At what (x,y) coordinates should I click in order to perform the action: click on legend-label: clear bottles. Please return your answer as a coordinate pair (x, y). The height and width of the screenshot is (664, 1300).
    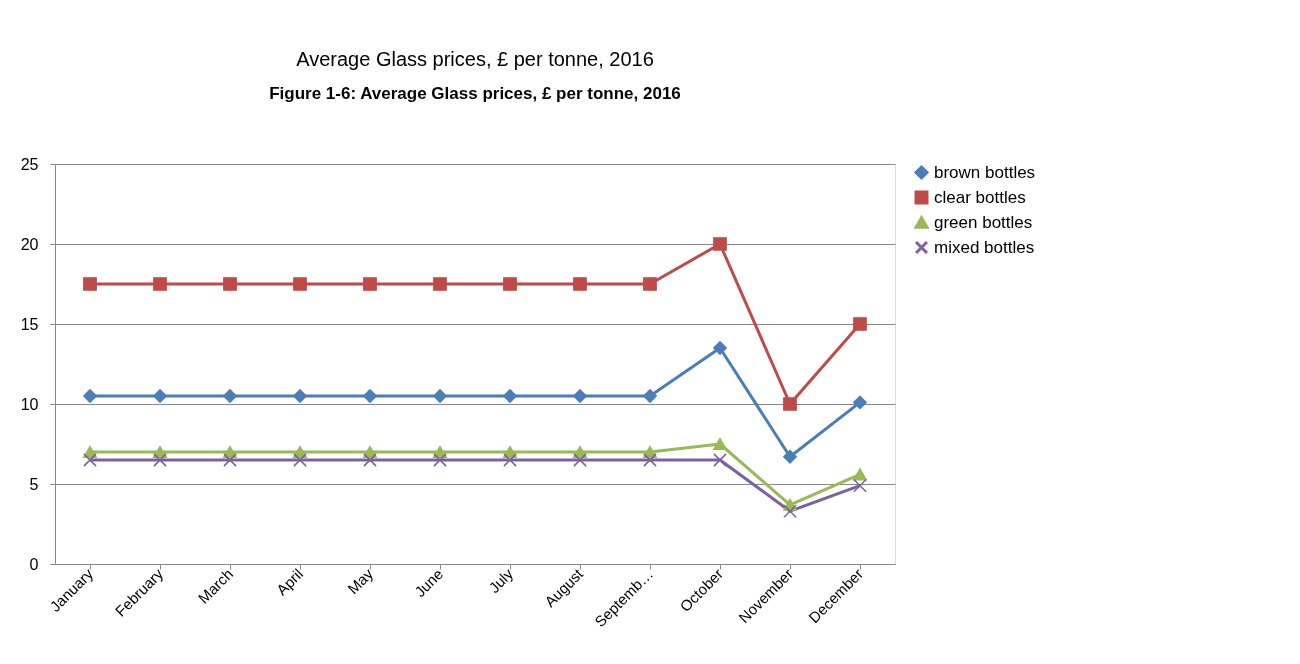
    Looking at the image, I should click on (980, 197).